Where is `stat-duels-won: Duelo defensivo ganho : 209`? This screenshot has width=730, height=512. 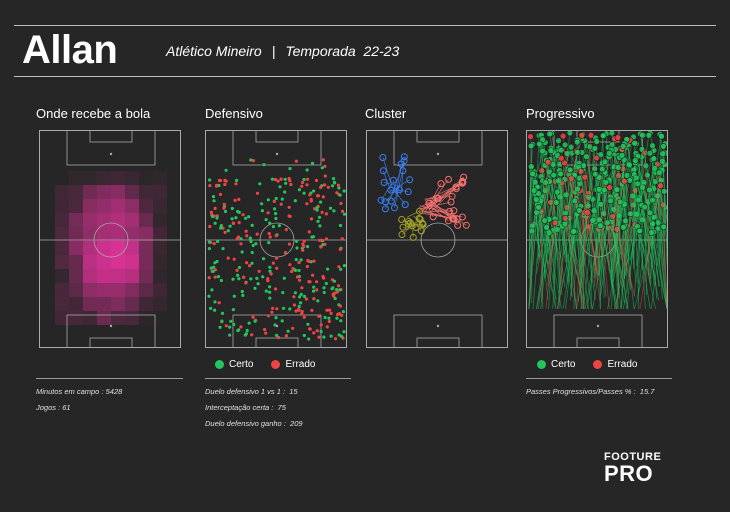 stat-duels-won: Duelo defensivo ganho : 209 is located at coordinates (254, 423).